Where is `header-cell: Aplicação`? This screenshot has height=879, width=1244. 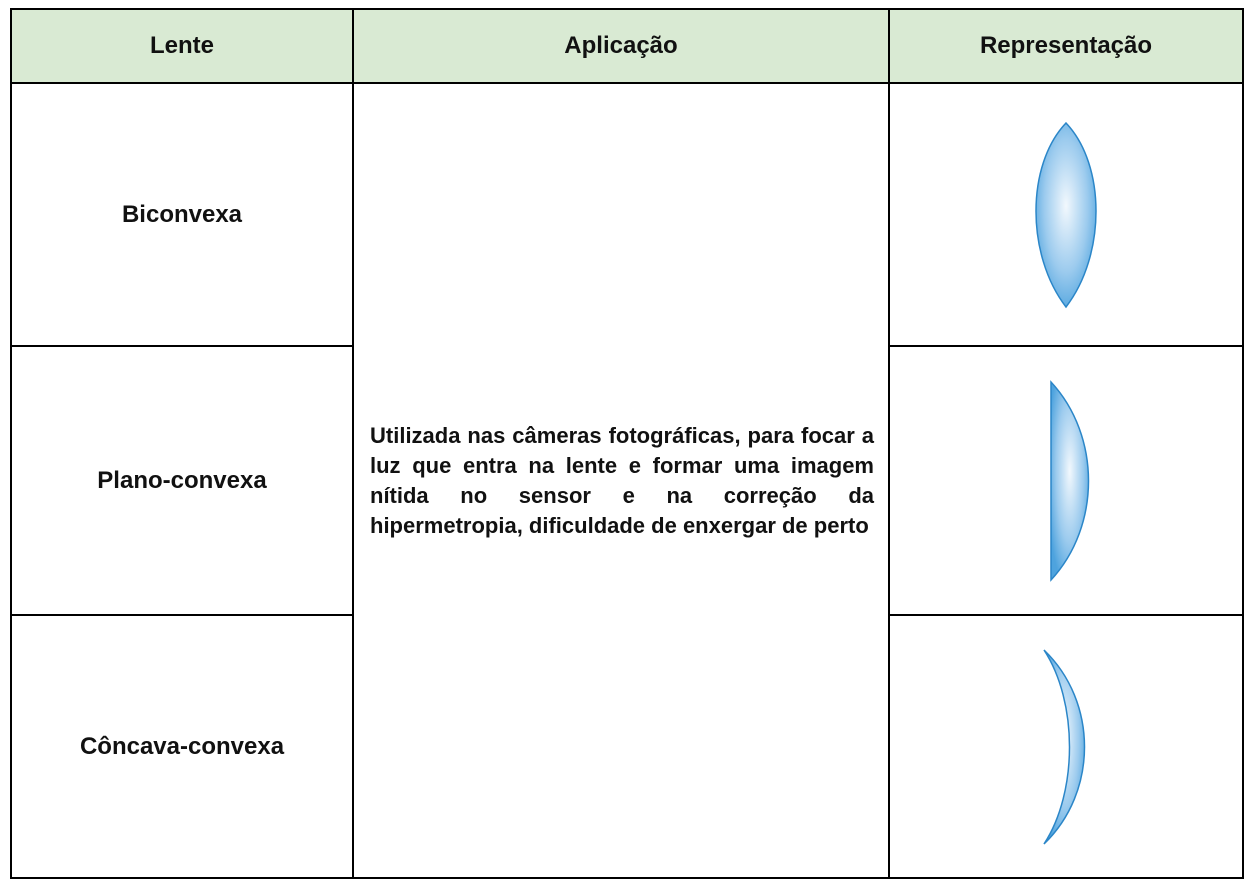 header-cell: Aplicação is located at coordinates (621, 46).